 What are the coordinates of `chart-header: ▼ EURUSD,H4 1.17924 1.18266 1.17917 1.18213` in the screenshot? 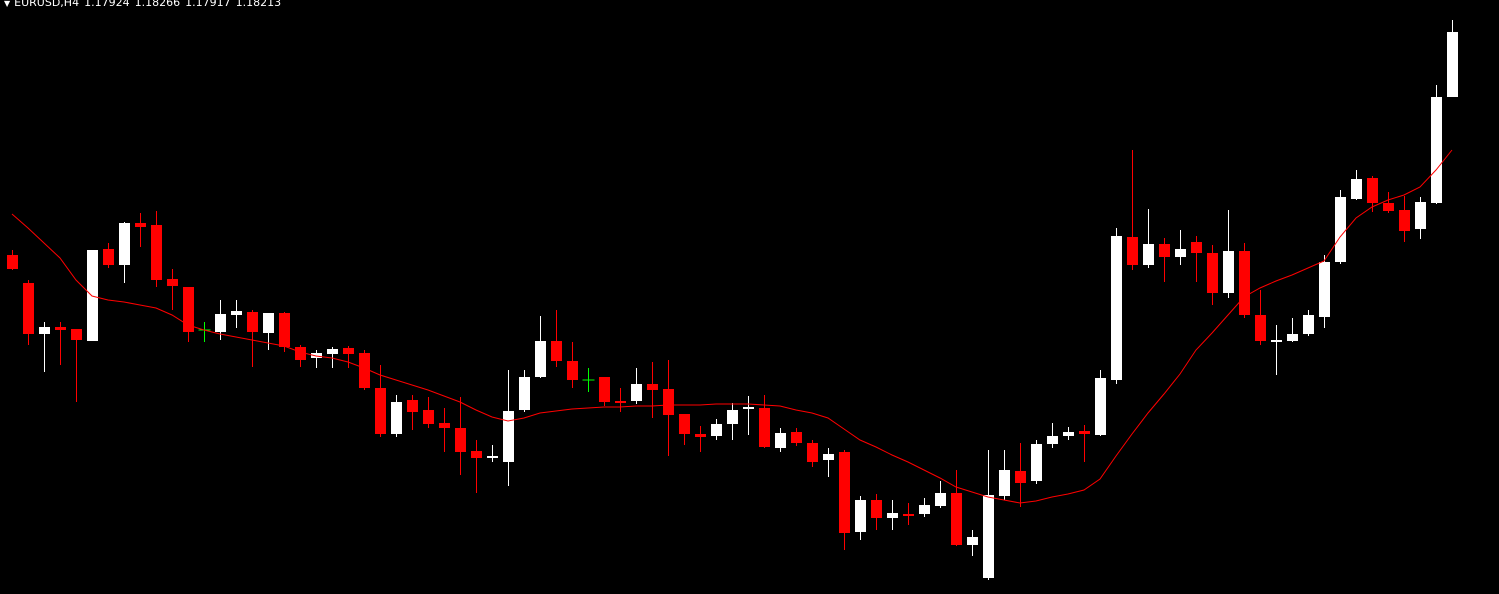 It's located at (145, 4).